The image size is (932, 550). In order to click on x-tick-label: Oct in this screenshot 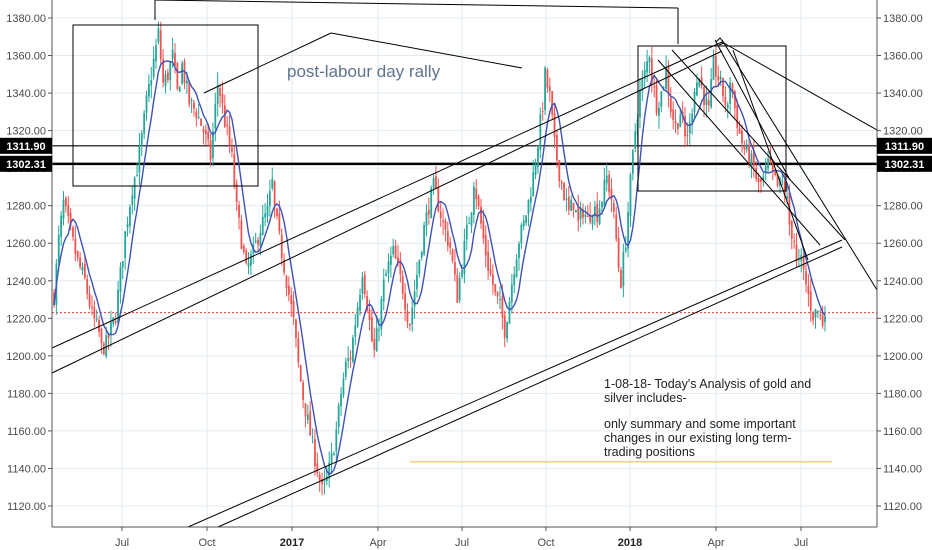, I will do `click(206, 543)`.